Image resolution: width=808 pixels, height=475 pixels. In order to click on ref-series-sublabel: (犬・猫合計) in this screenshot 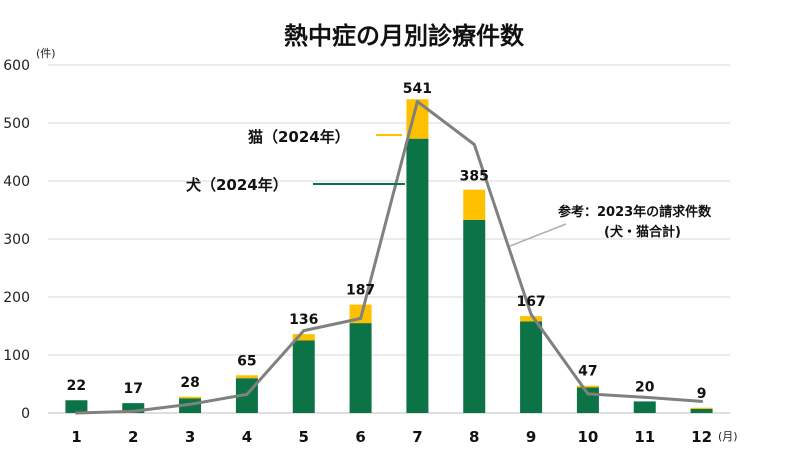, I will do `click(642, 232)`.